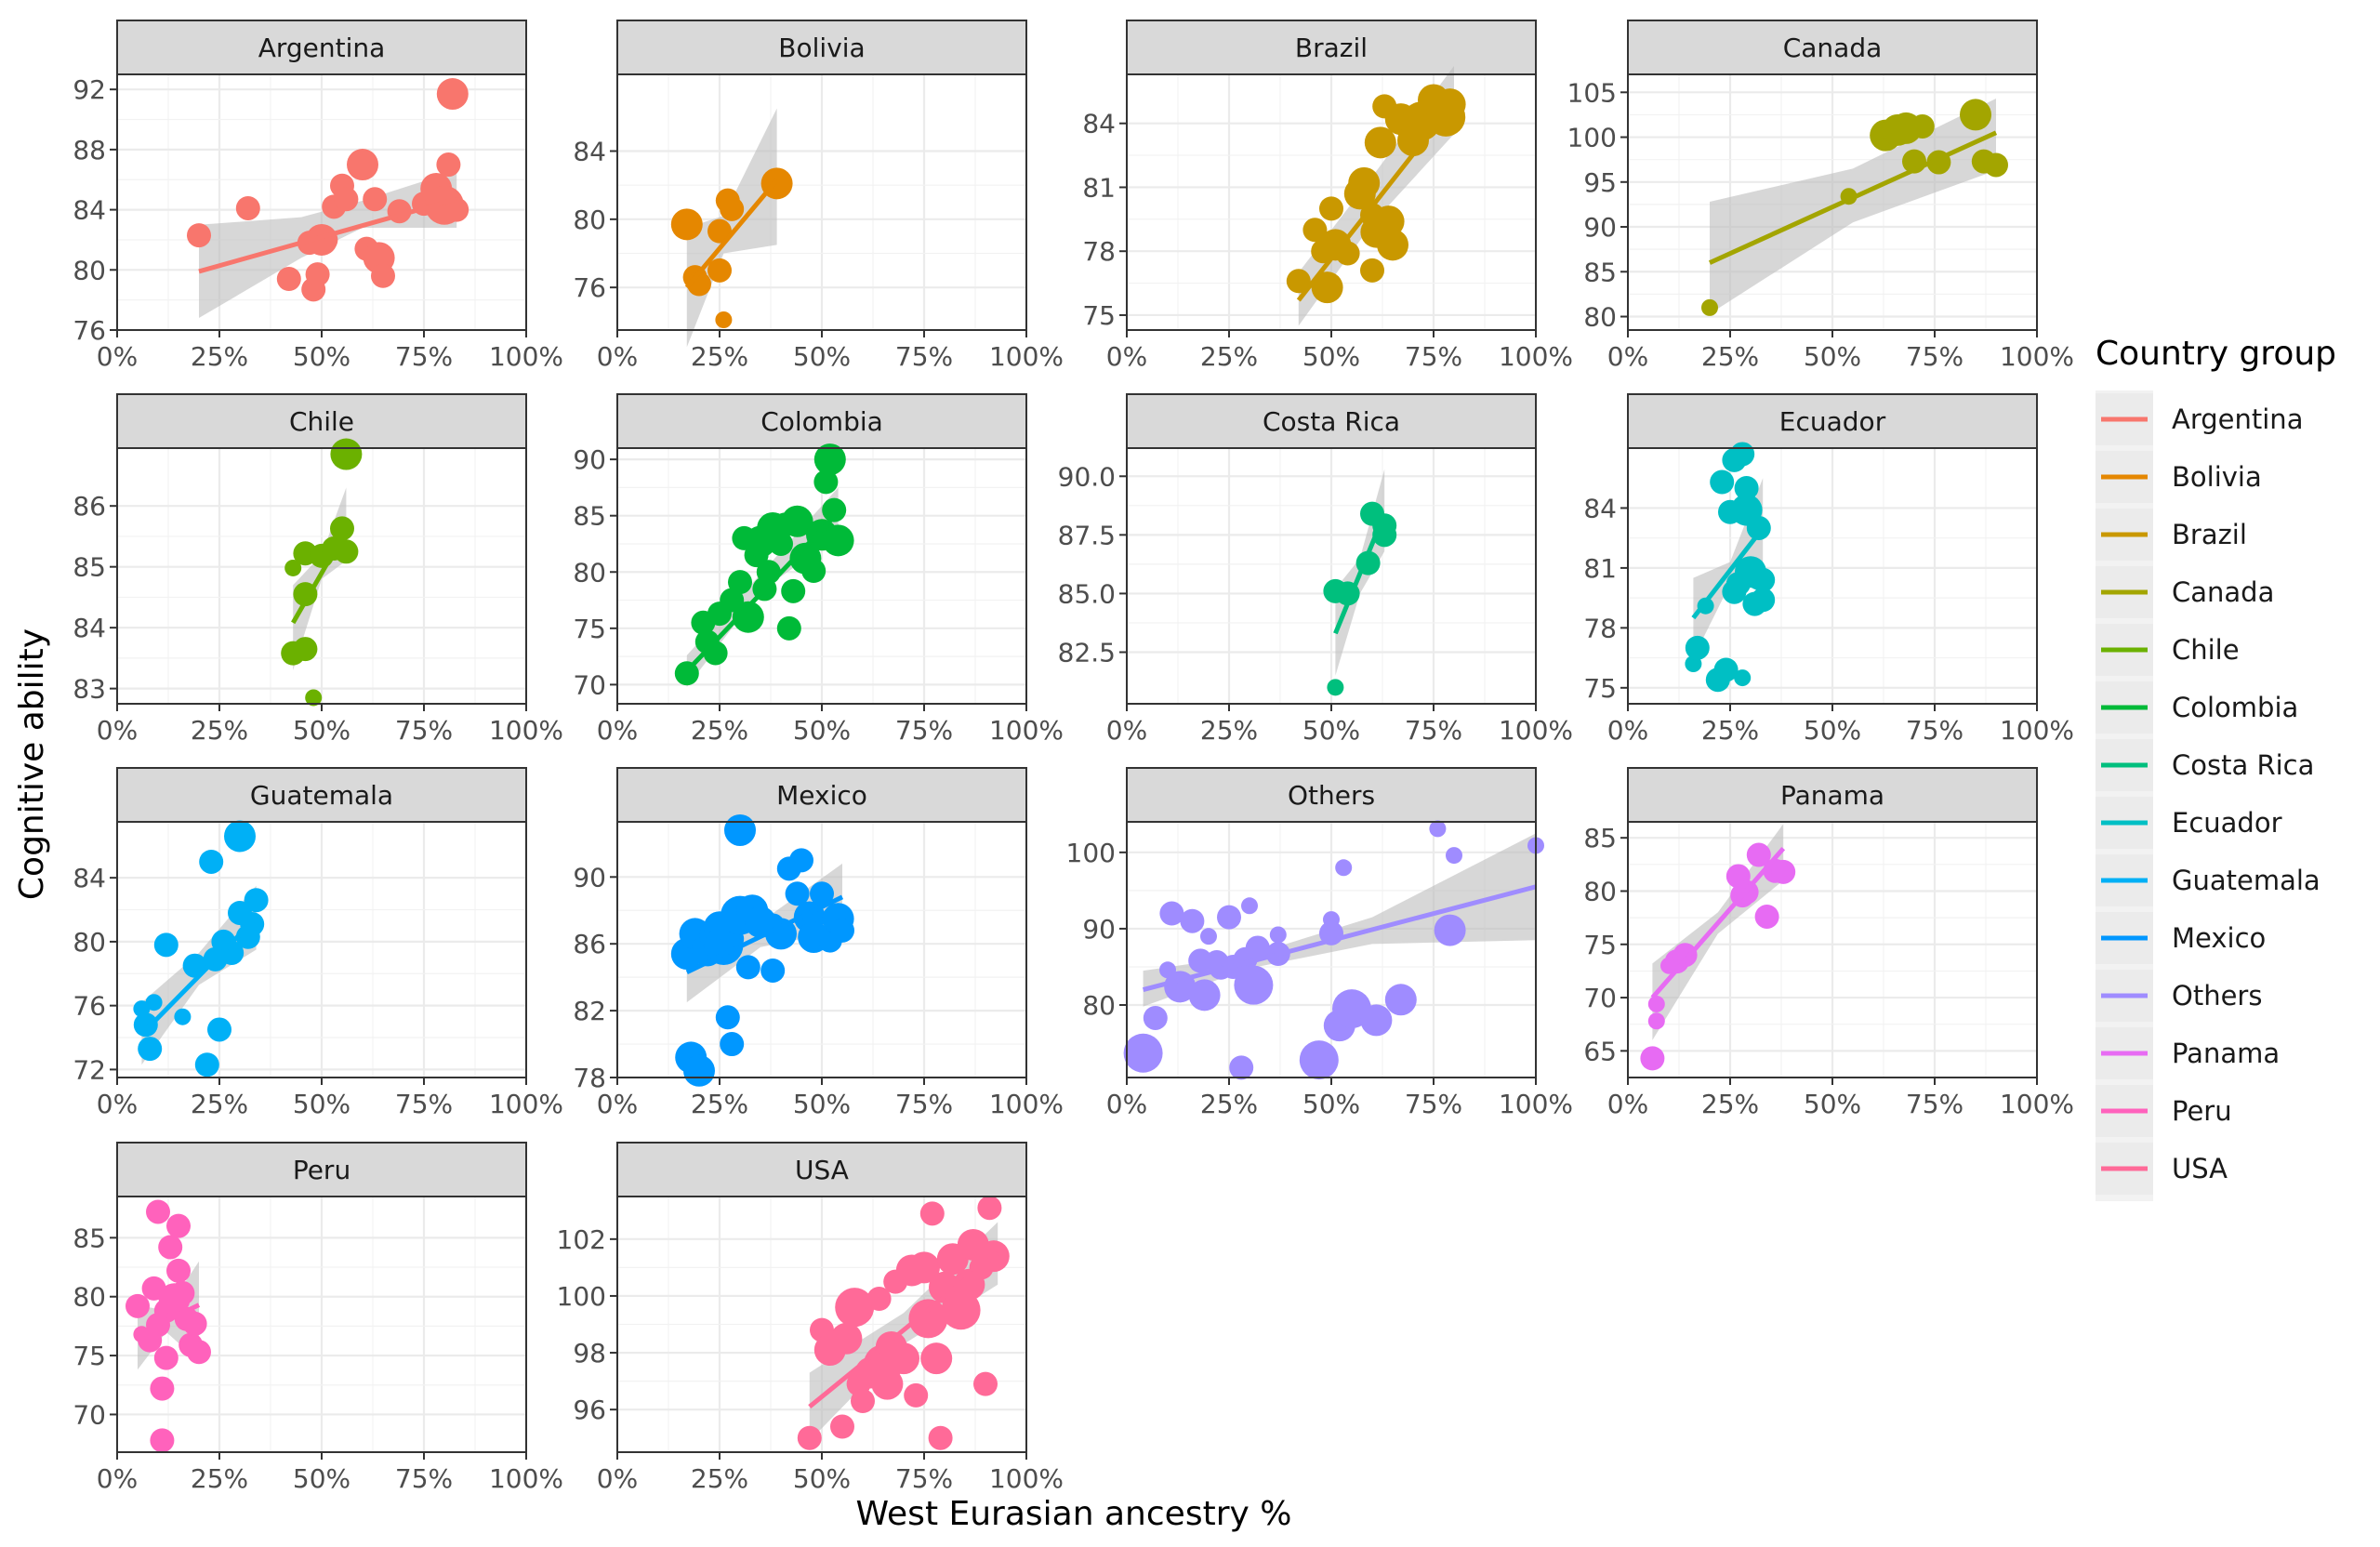  Describe the element at coordinates (810, 1318) in the screenshot. I see `panel-usa: USA 96 98 100 102 0% 25% 50% 75% 100%` at that location.